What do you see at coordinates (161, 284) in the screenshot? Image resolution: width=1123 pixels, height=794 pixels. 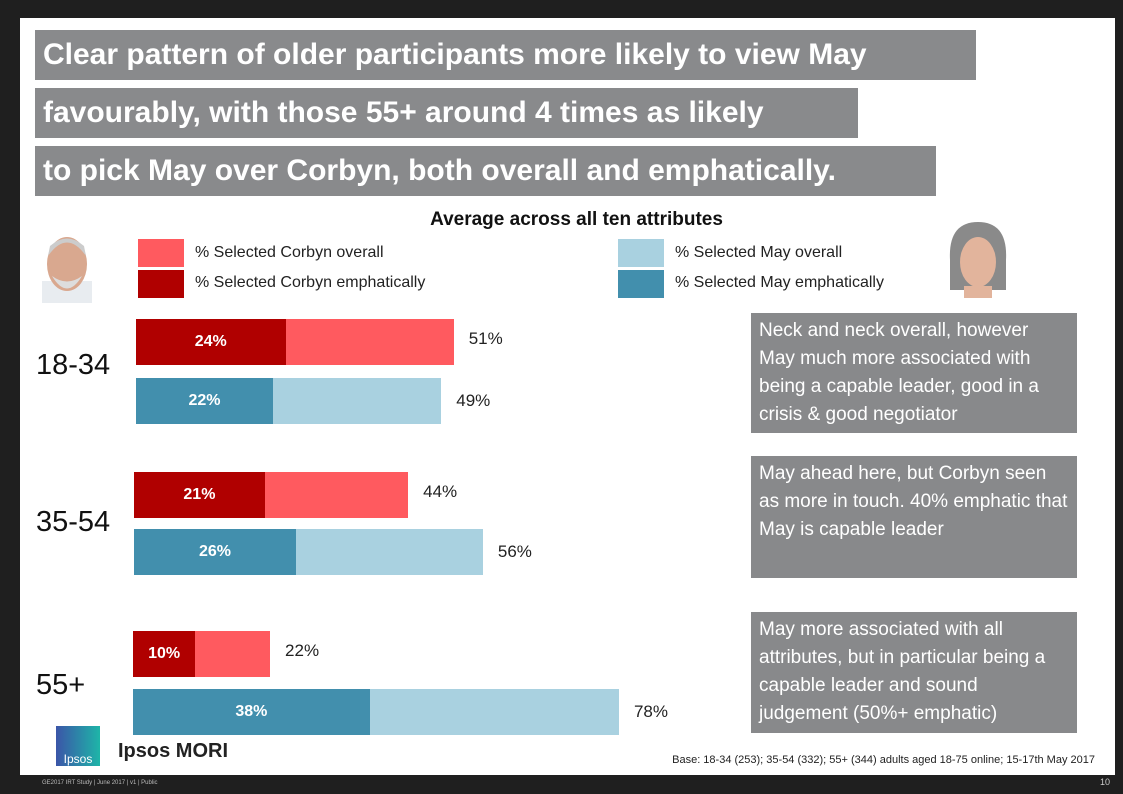 I see `legend-swatch-corbyn-emph` at bounding box center [161, 284].